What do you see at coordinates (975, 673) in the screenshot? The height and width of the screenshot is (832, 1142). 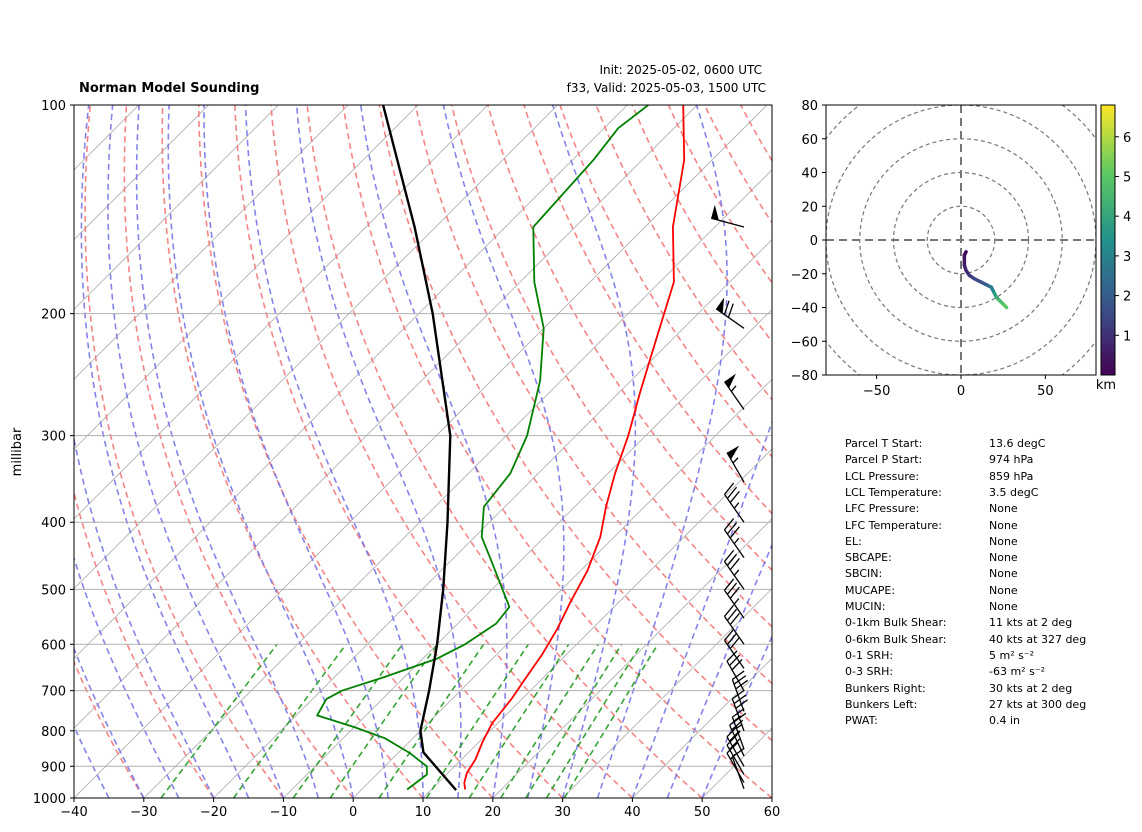 I see `stat-row: 0-3 SRH: -63 m² s⁻²` at bounding box center [975, 673].